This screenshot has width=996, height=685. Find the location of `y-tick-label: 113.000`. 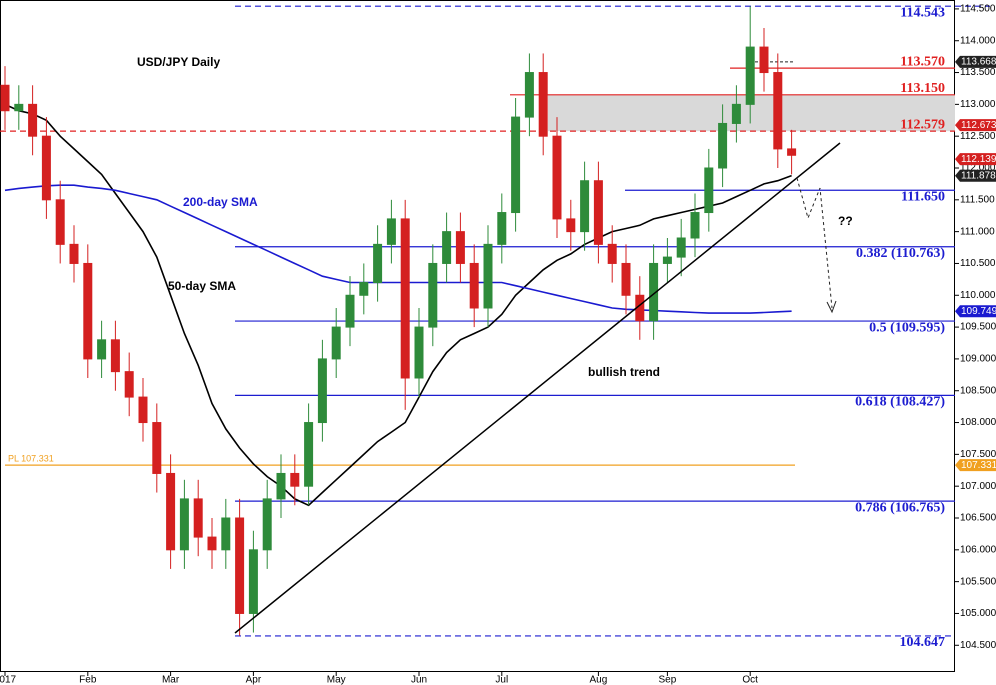

y-tick-label: 113.000 is located at coordinates (978, 104).